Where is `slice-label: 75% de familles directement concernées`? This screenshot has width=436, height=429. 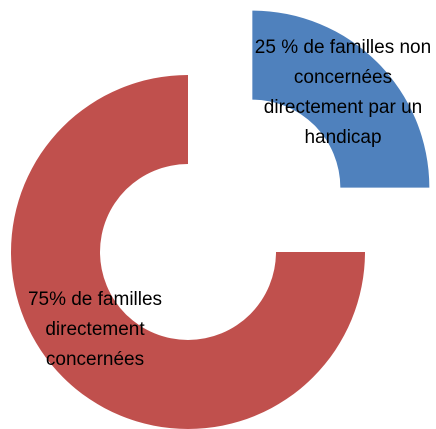 slice-label: 75% de familles directement concernées is located at coordinates (95, 329).